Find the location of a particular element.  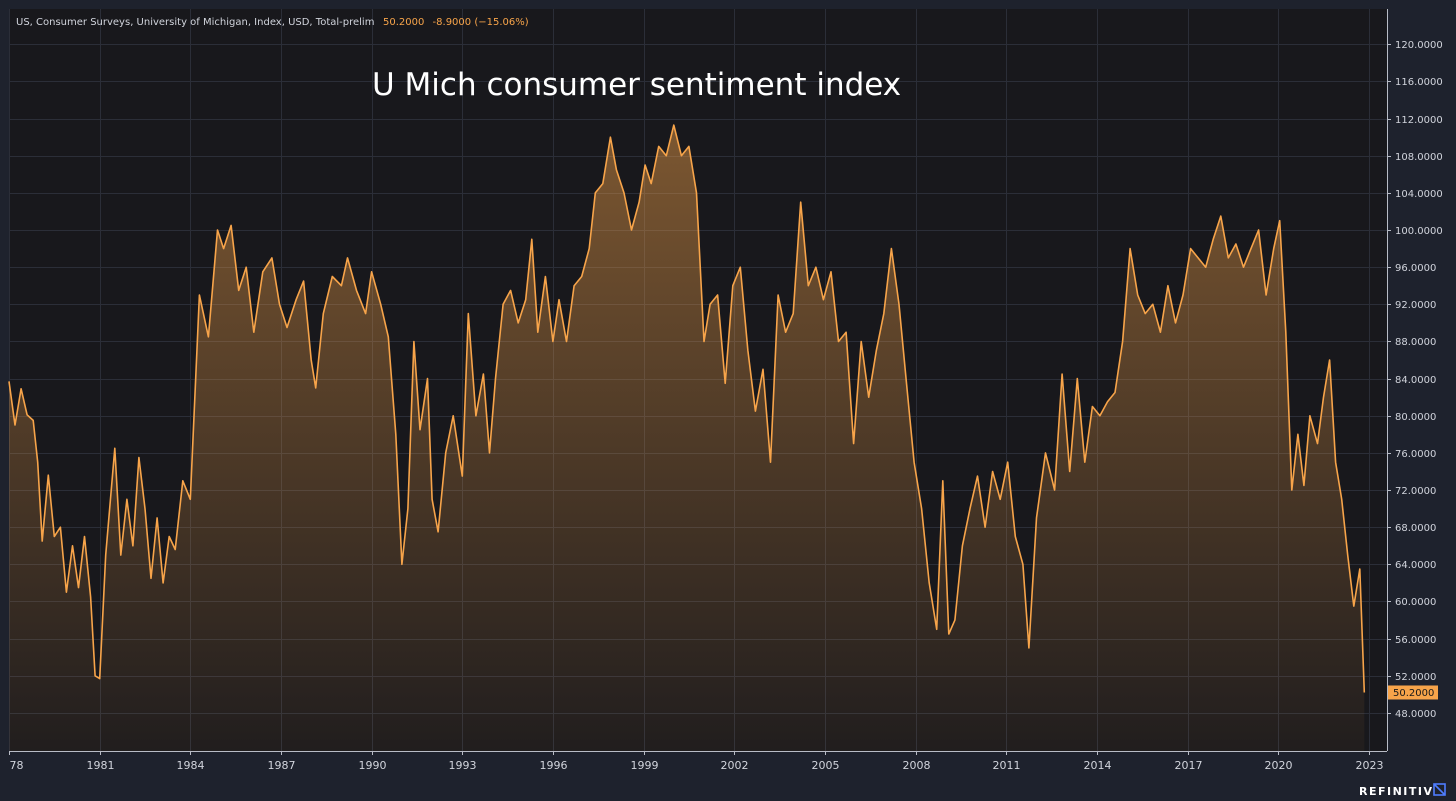

last-value-badge-box is located at coordinates (1413, 692).